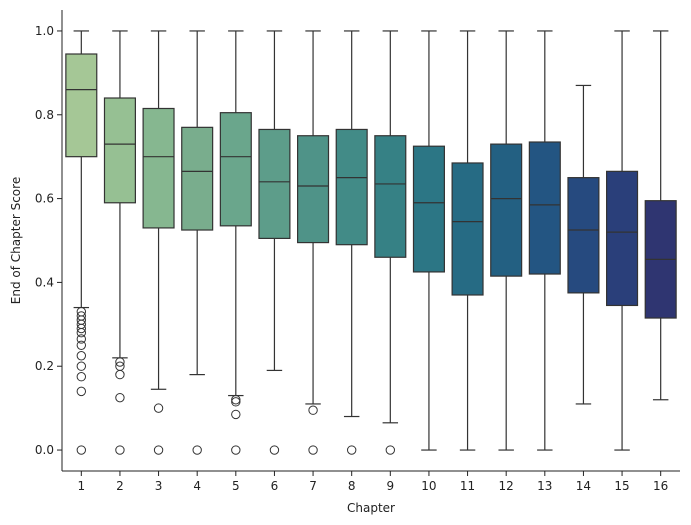 The height and width of the screenshot is (525, 691). I want to click on x-tick-label: 15, so click(621, 486).